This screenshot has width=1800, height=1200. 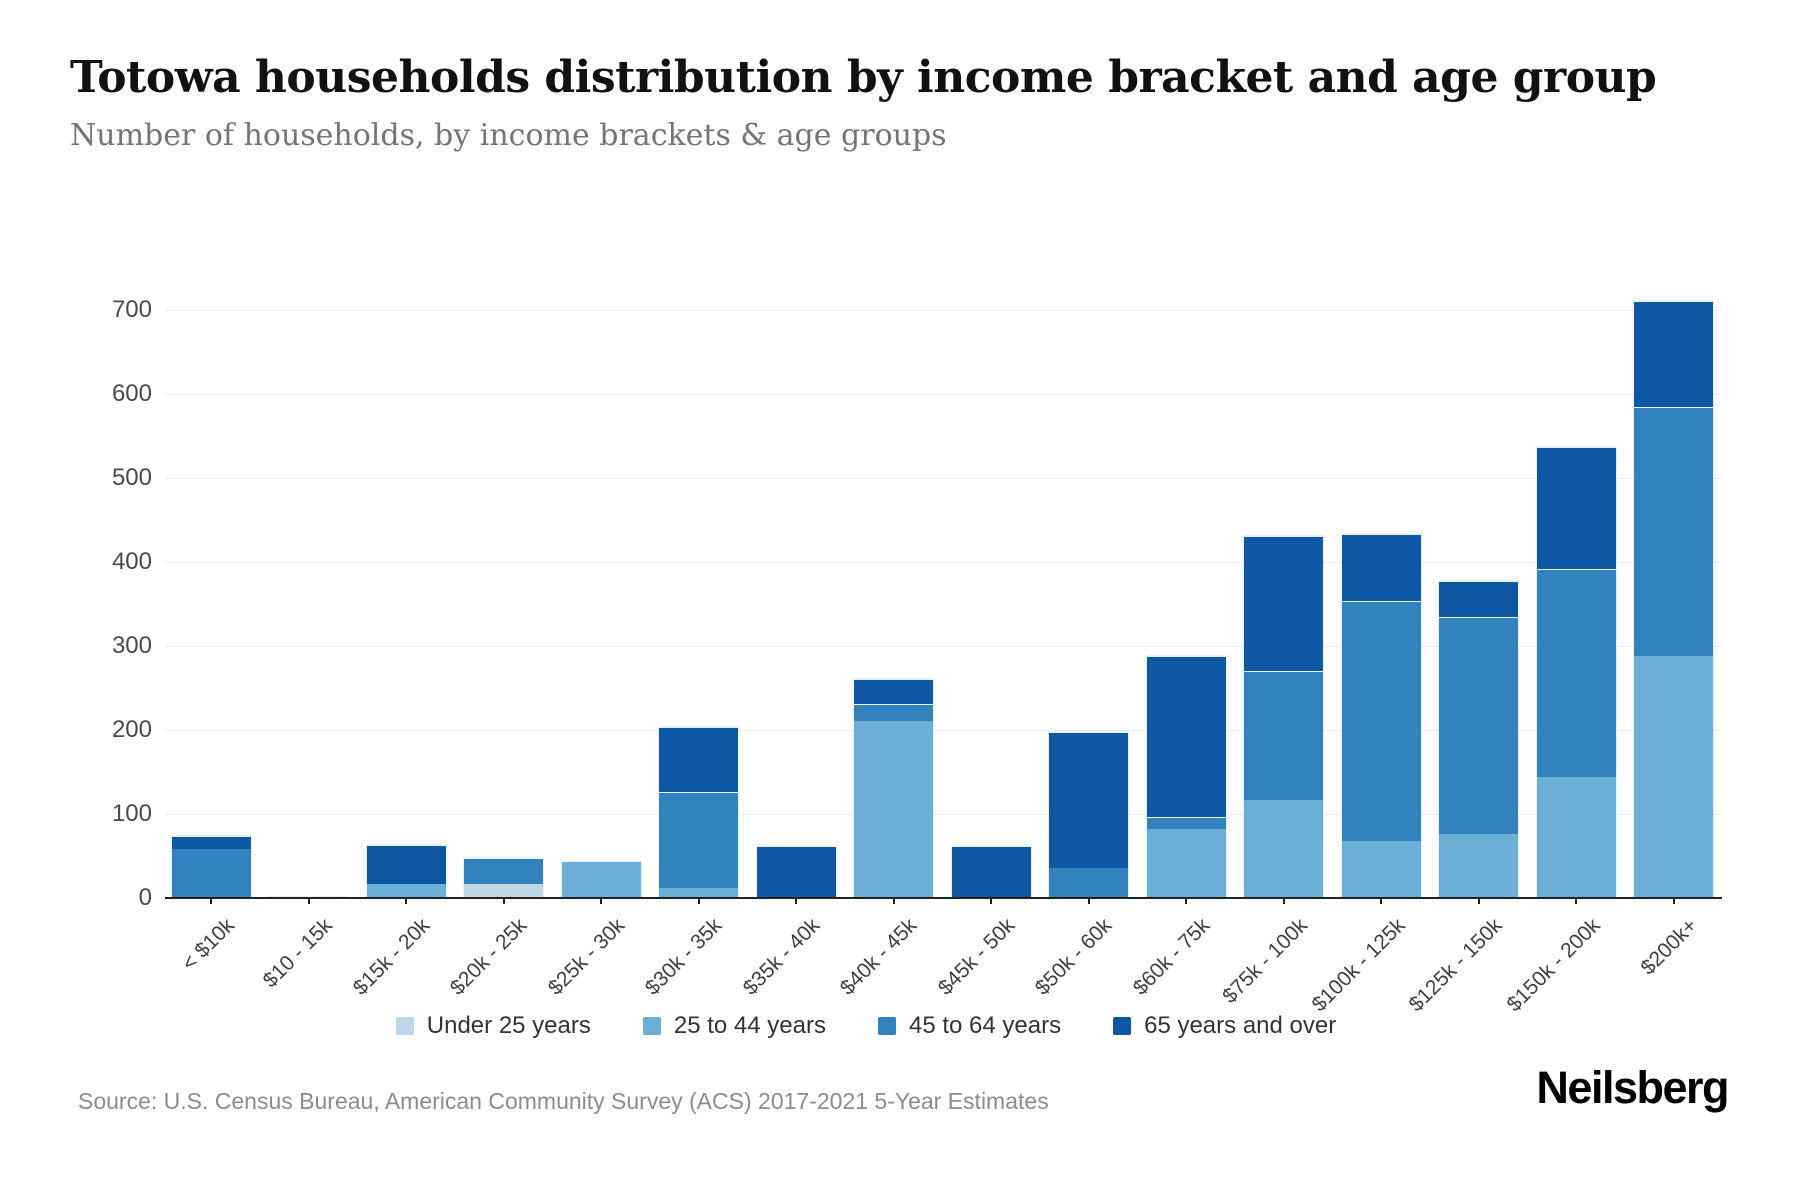 What do you see at coordinates (131, 309) in the screenshot?
I see `y-tick-label: 700` at bounding box center [131, 309].